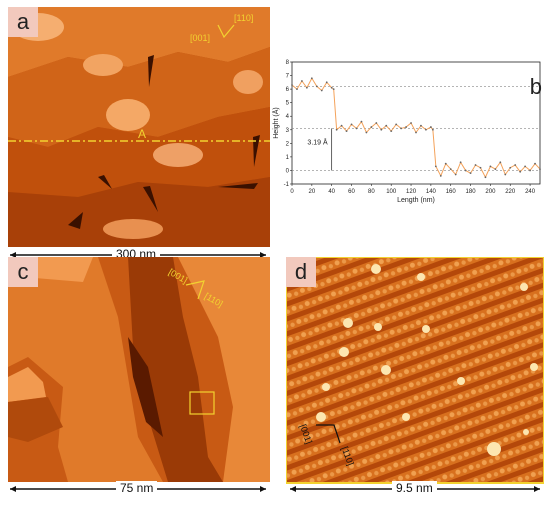 Image resolution: width=550 pixels, height=506 pixels. What do you see at coordinates (351, 192) in the screenshot?
I see `x-tick-label: 60` at bounding box center [351, 192].